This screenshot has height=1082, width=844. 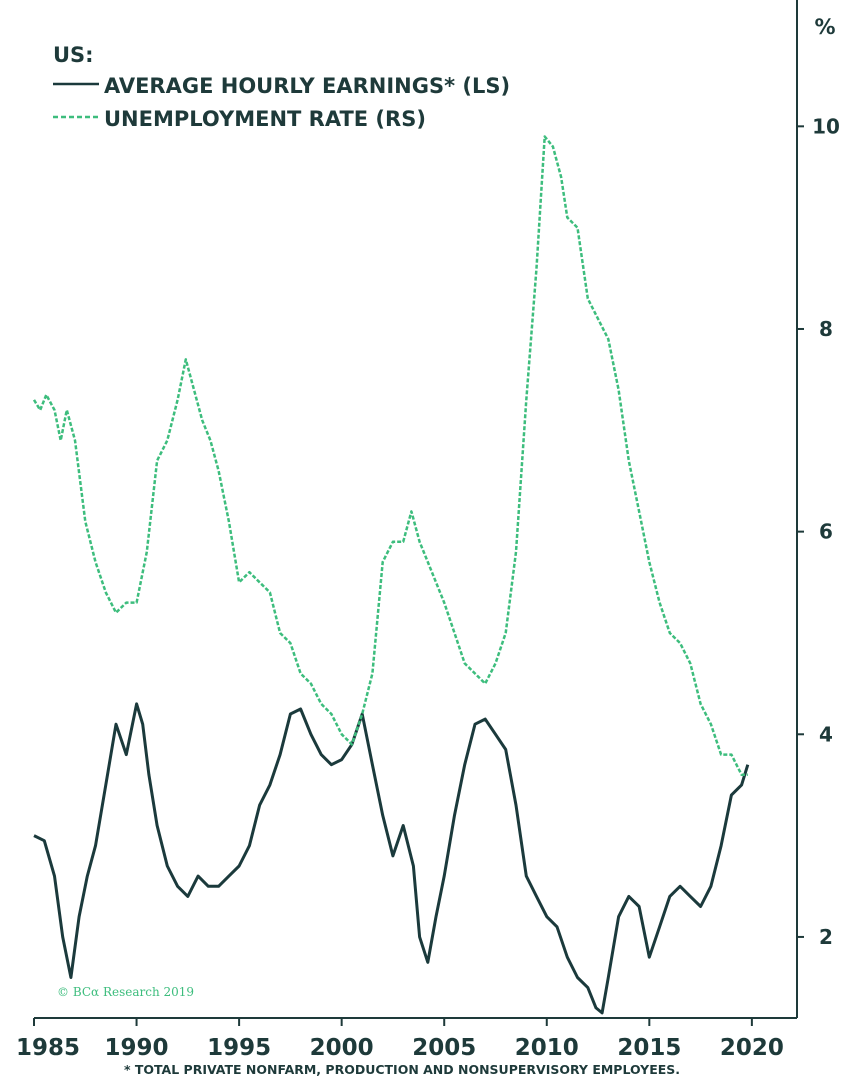 I want to click on legend-label-unemployment: UNEMPLOYMENT RATE (RS), so click(x=265, y=119).